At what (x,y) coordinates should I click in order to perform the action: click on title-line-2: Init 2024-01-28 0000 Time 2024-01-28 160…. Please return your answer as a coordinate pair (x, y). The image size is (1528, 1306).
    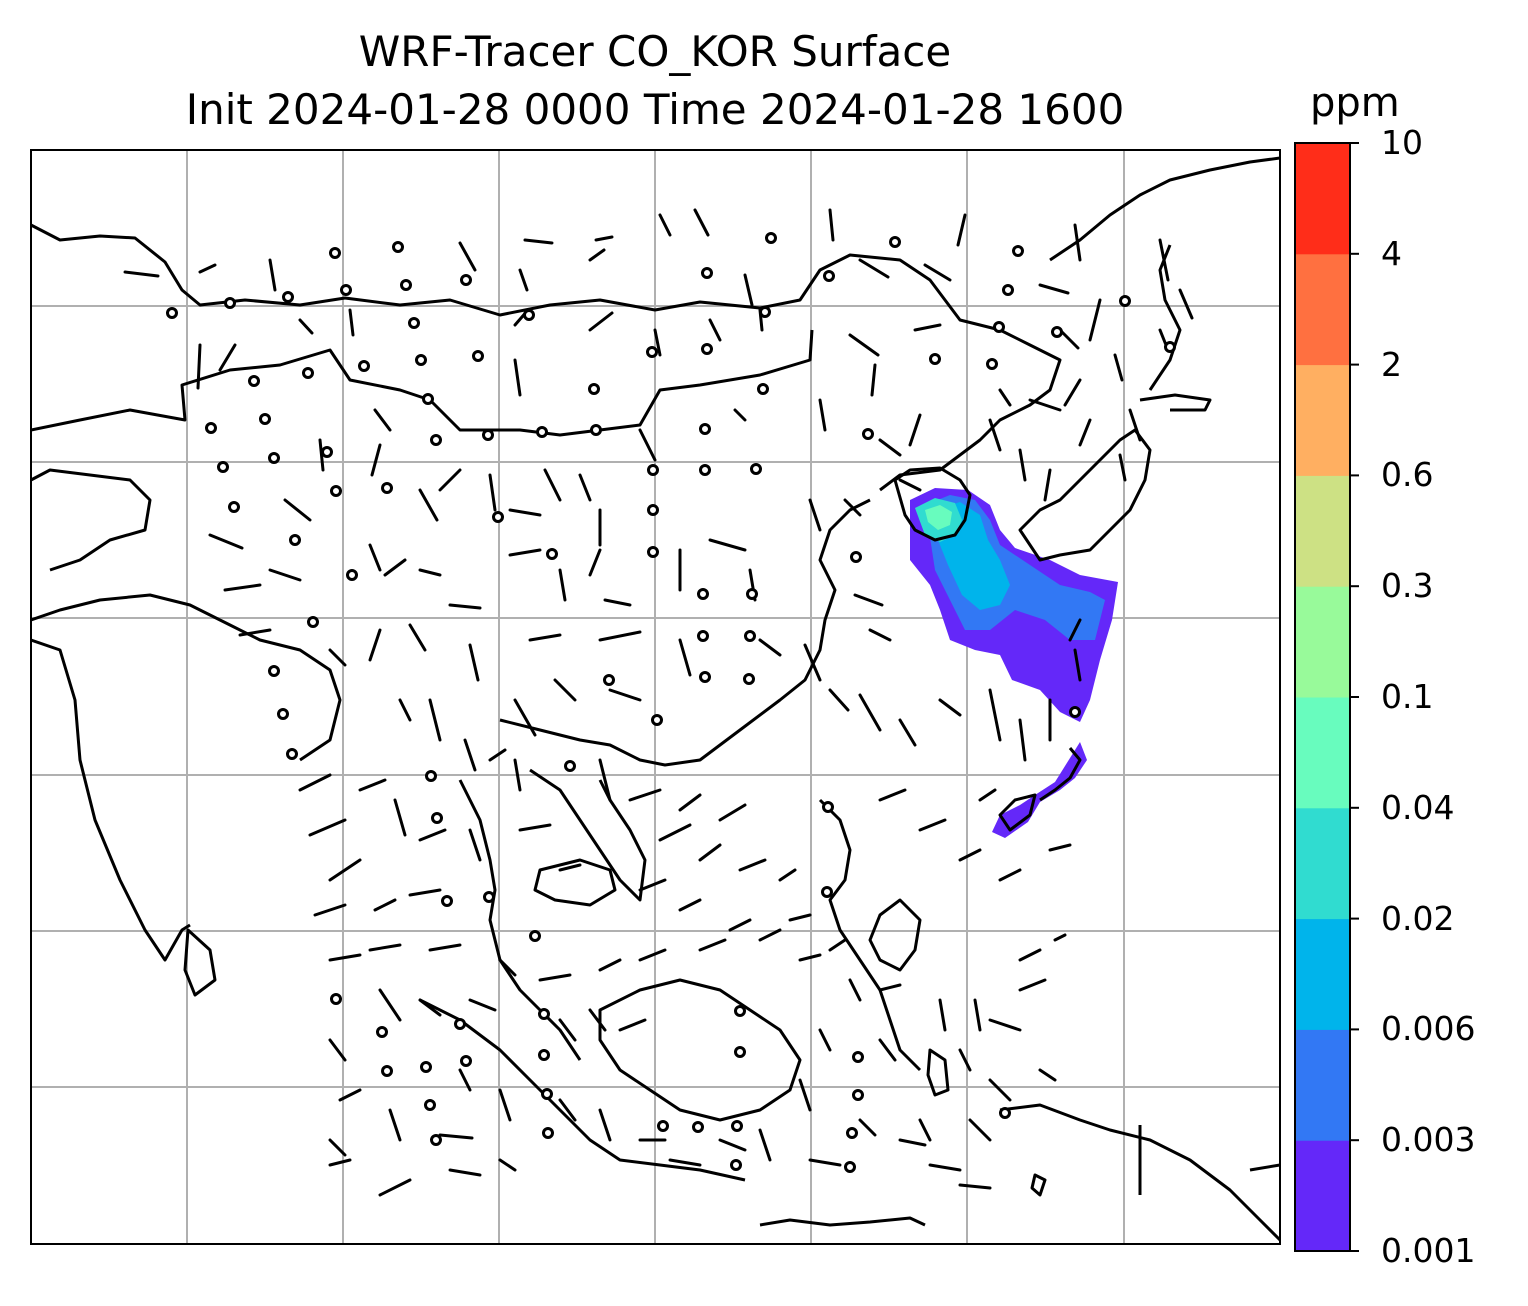
    Looking at the image, I should click on (655, 109).